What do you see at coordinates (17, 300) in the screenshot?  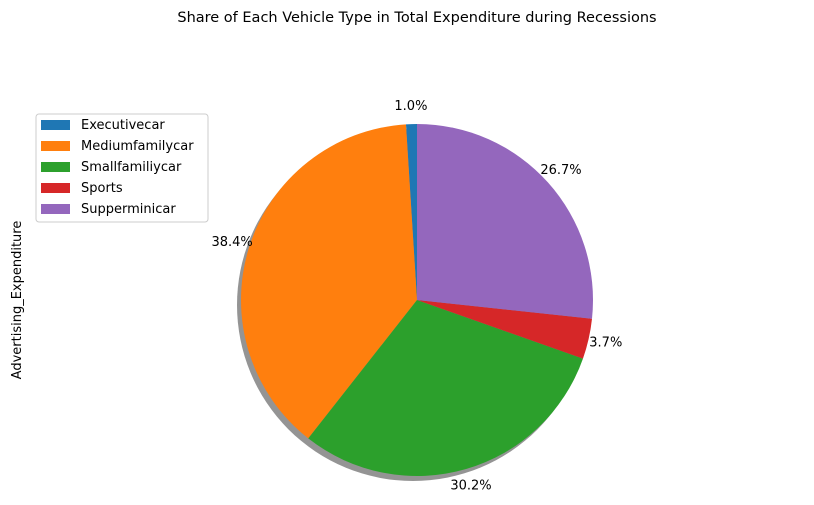 I see `y-axis-label: Advertising_Expenditure` at bounding box center [17, 300].